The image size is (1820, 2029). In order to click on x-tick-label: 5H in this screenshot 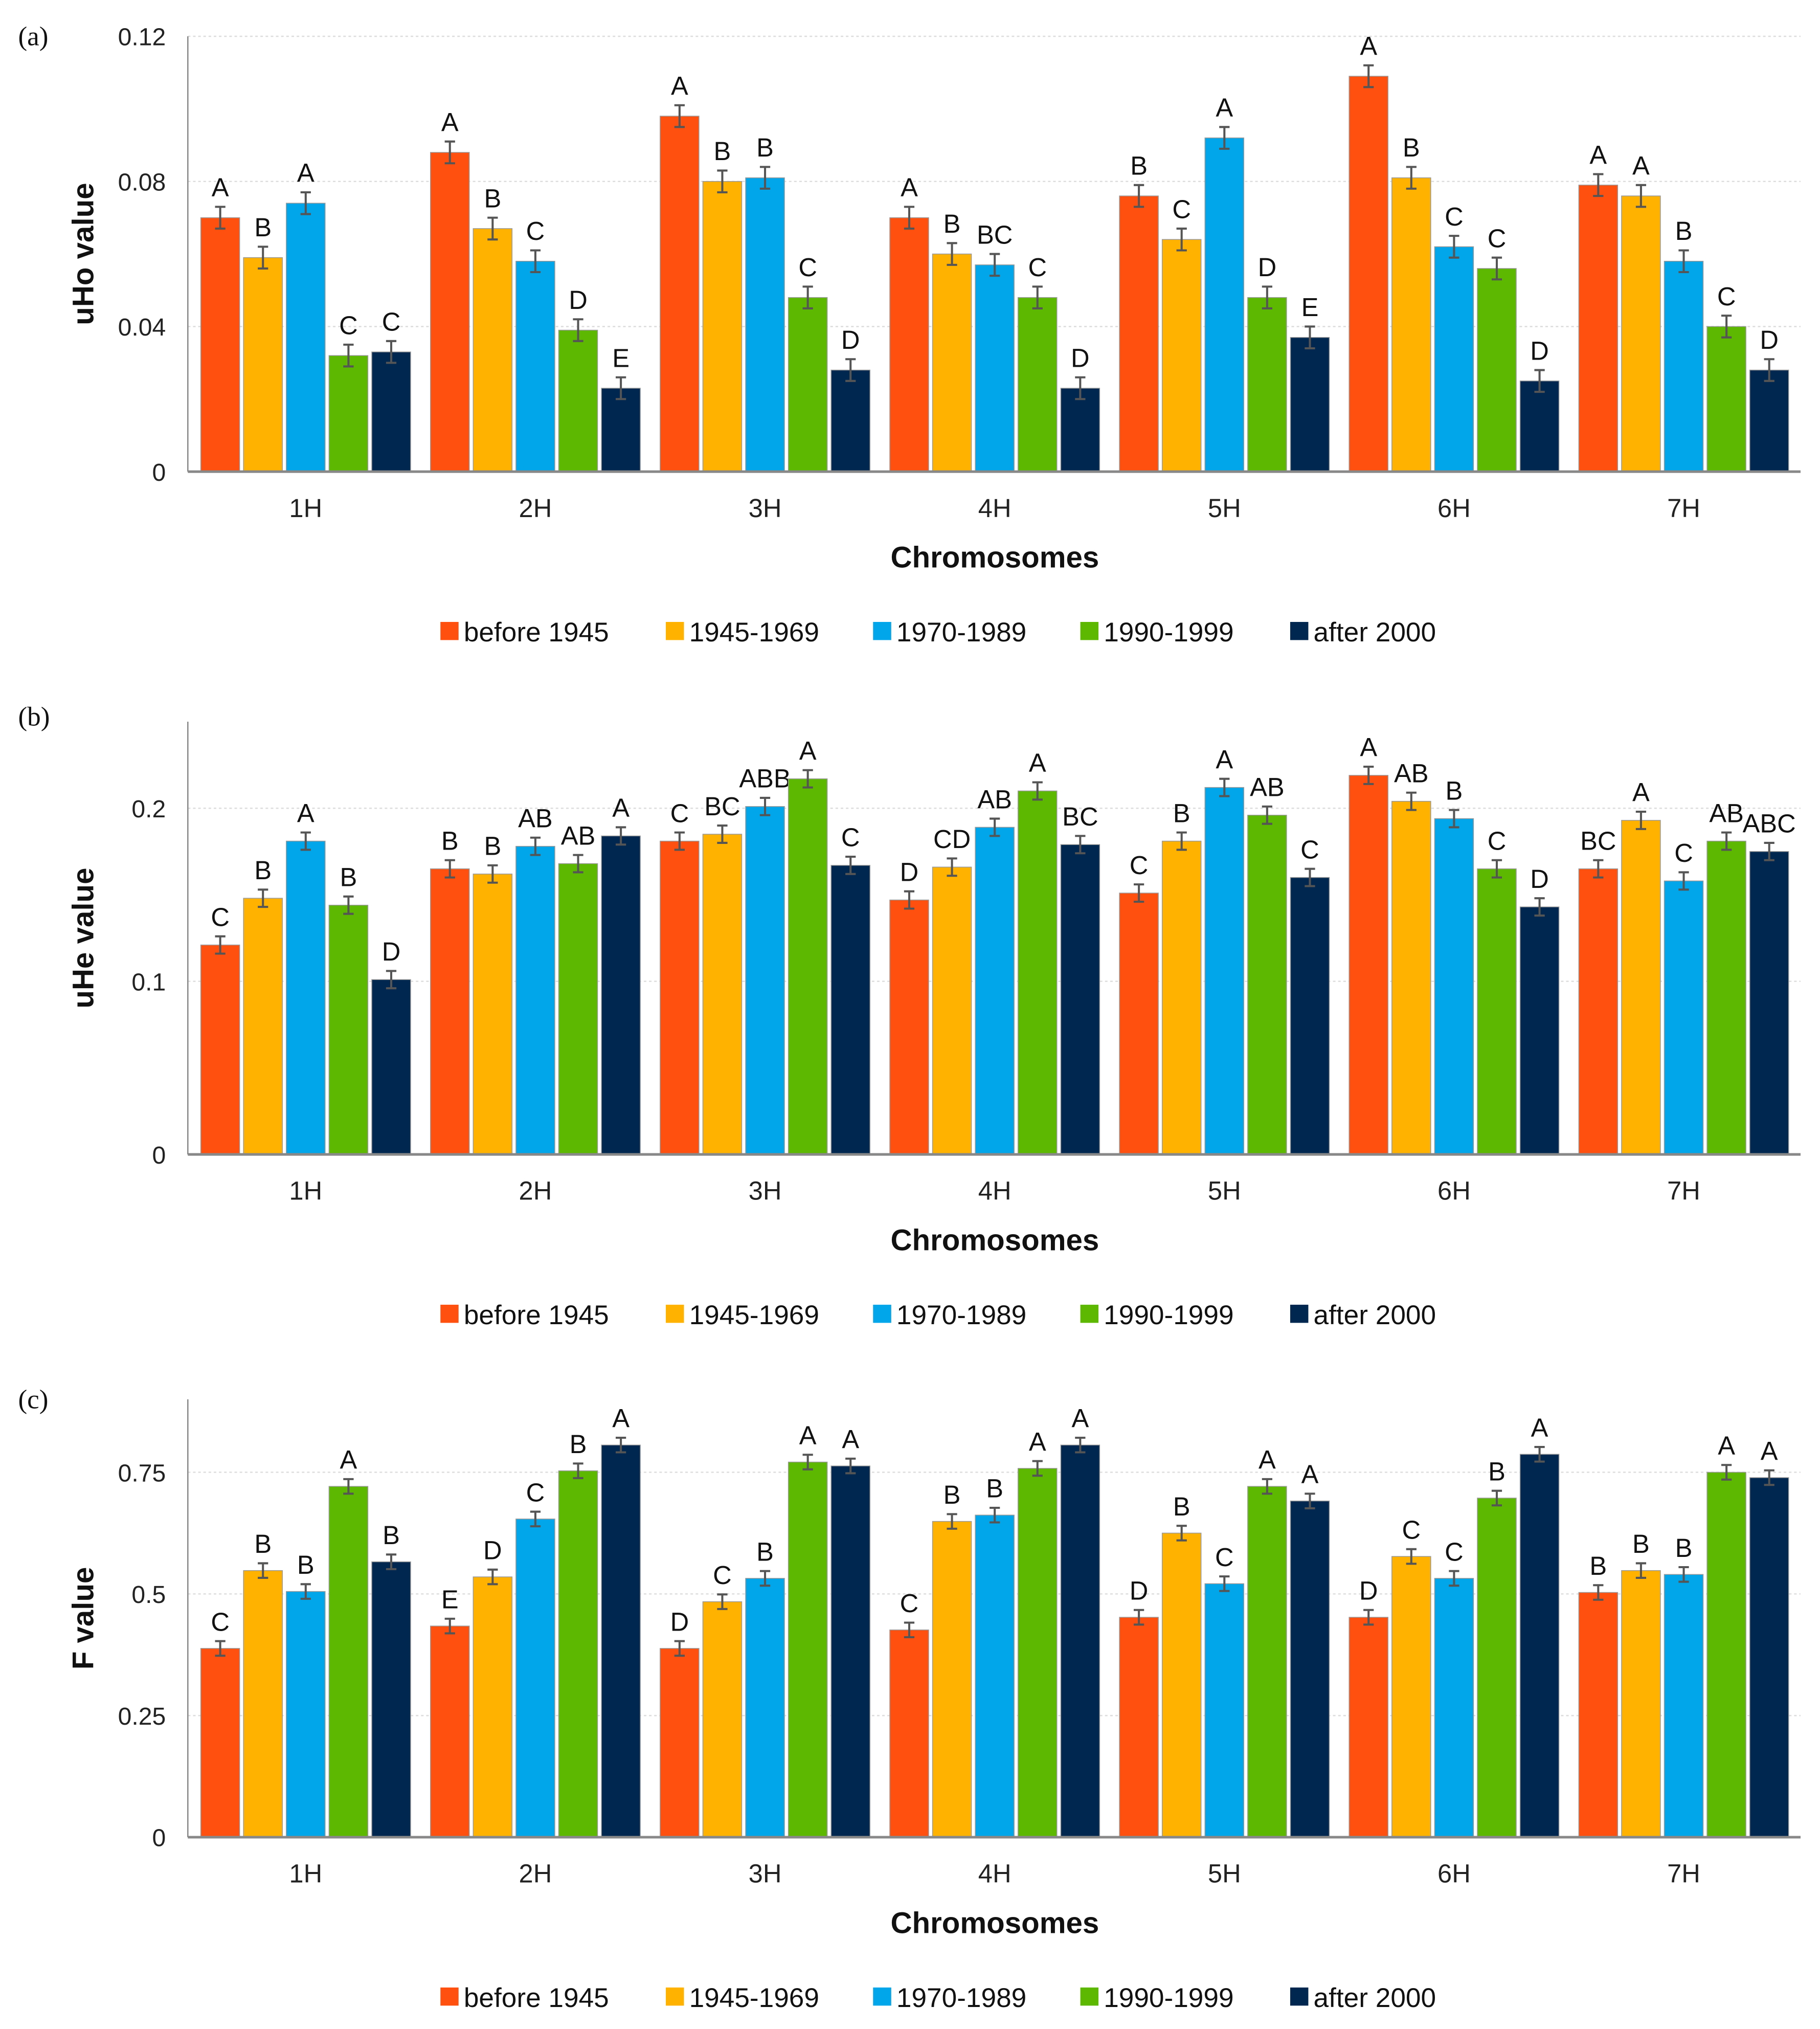, I will do `click(1224, 1873)`.